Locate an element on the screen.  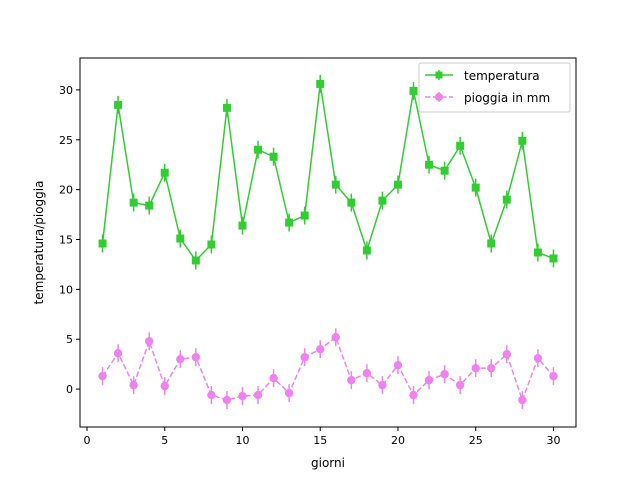
legend-entry-temperatura: temperatura is located at coordinates (482, 76).